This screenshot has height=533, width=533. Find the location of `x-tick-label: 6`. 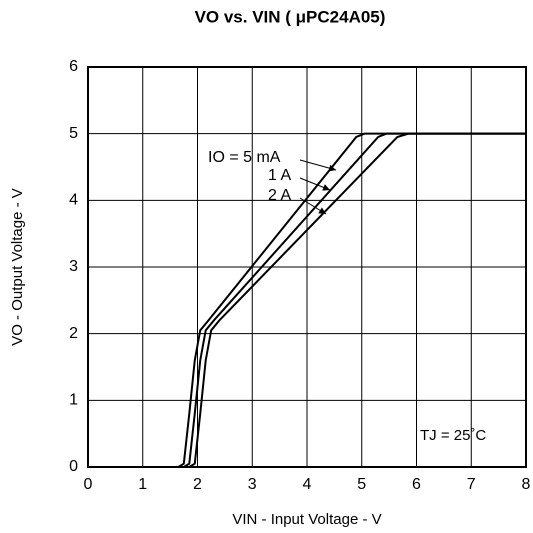

x-tick-label: 6 is located at coordinates (416, 484).